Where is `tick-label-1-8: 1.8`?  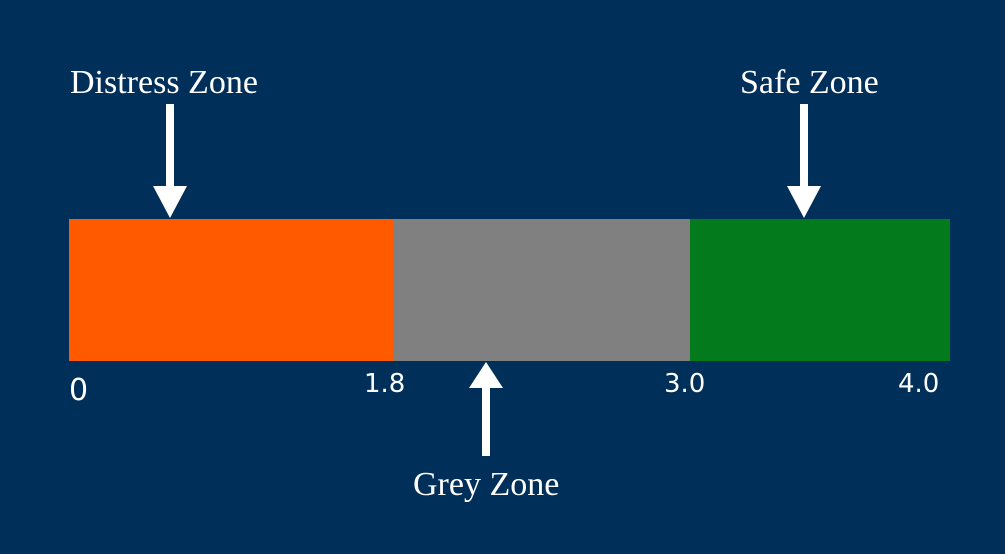
tick-label-1-8: 1.8 is located at coordinates (385, 384).